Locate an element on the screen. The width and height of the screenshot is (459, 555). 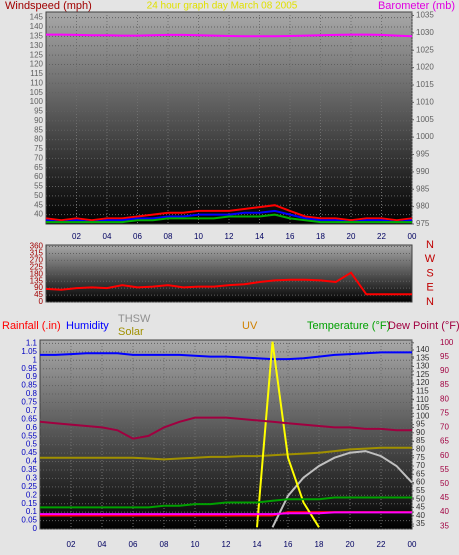
x-tick-label: 18 is located at coordinates (319, 544).